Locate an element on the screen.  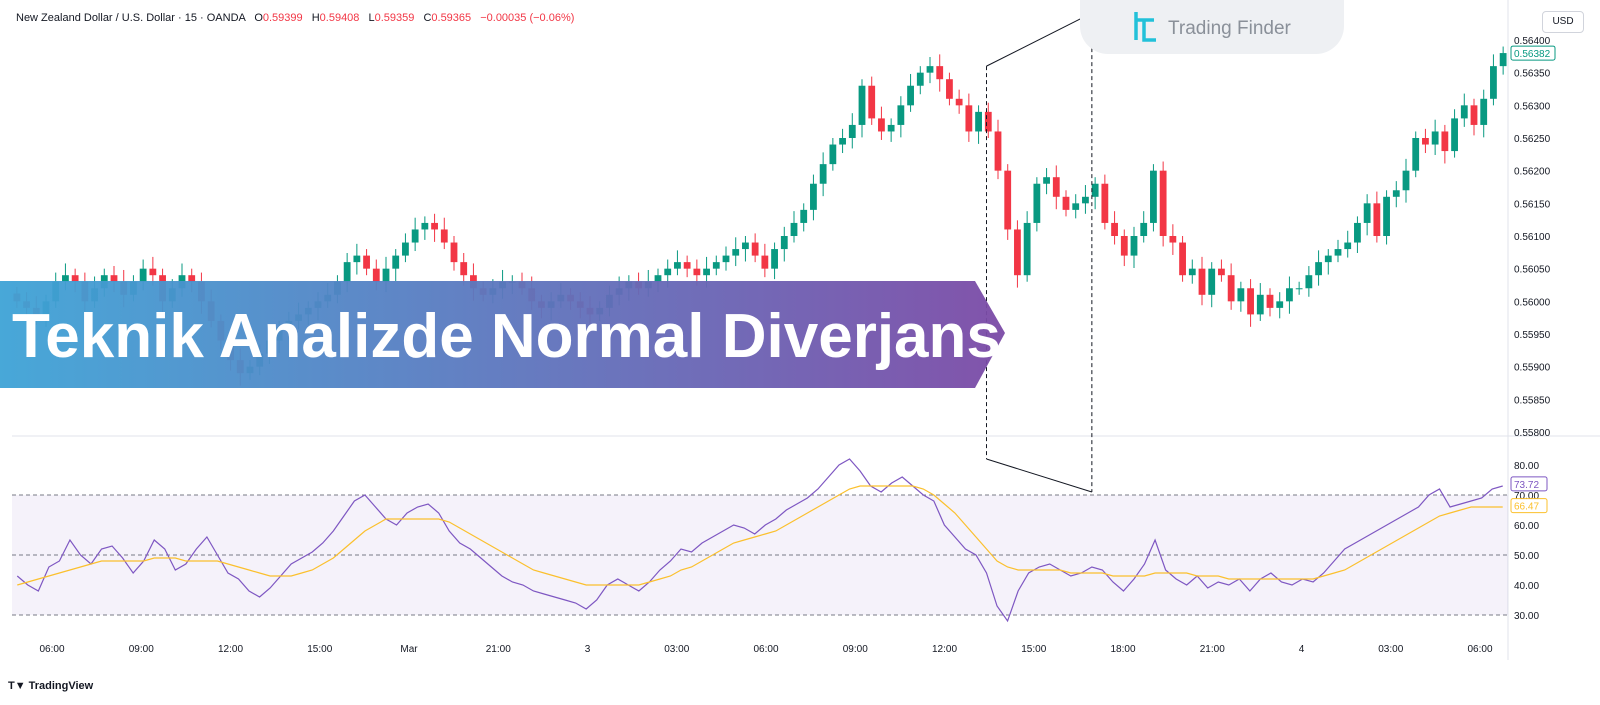
price-tick-label: 0.56250 is located at coordinates (1532, 139).